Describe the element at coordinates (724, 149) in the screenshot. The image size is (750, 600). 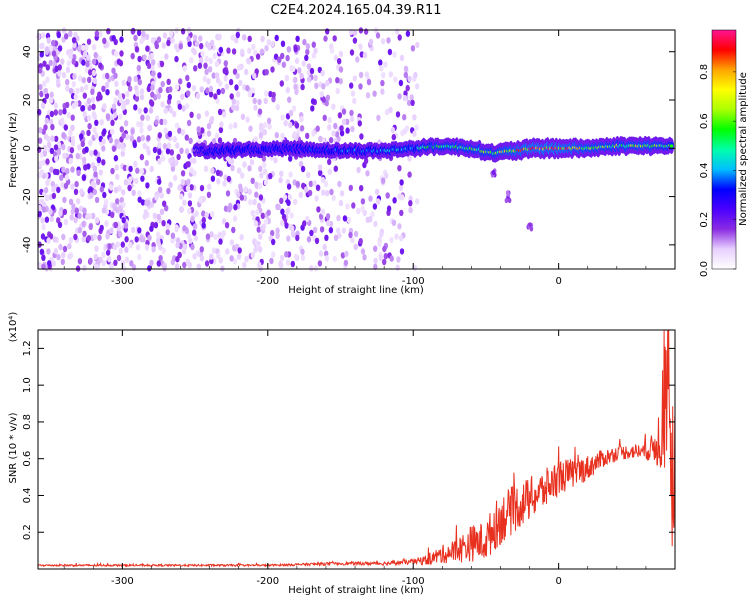
I see `colorbar-gradient` at that location.